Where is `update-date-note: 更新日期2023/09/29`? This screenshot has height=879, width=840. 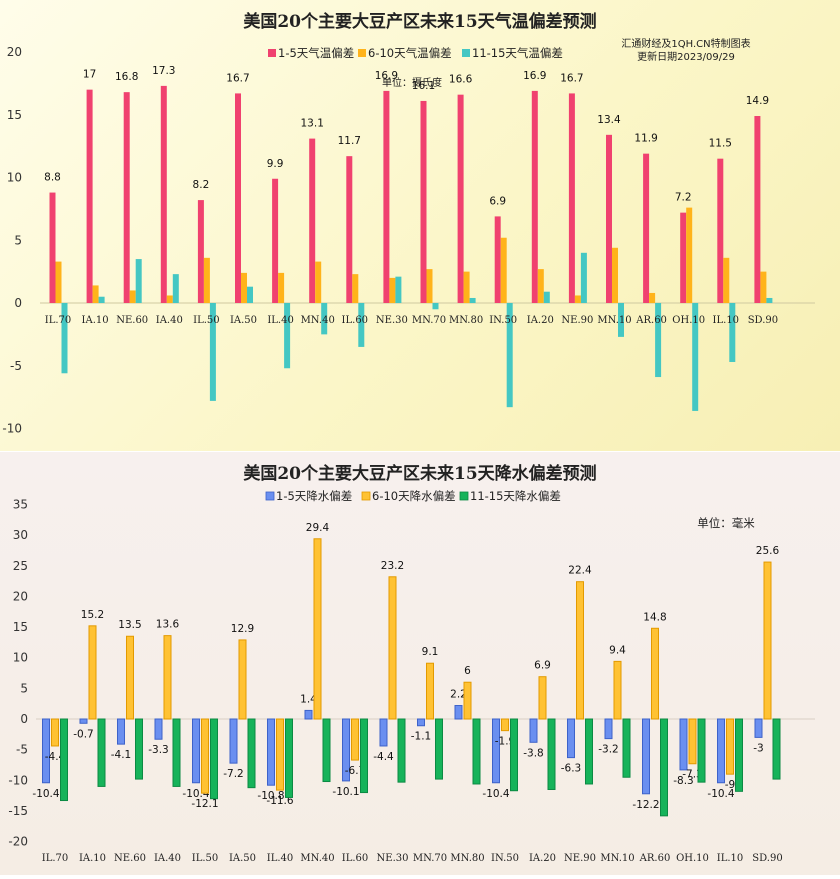
update-date-note: 更新日期2023/09/29 is located at coordinates (686, 56).